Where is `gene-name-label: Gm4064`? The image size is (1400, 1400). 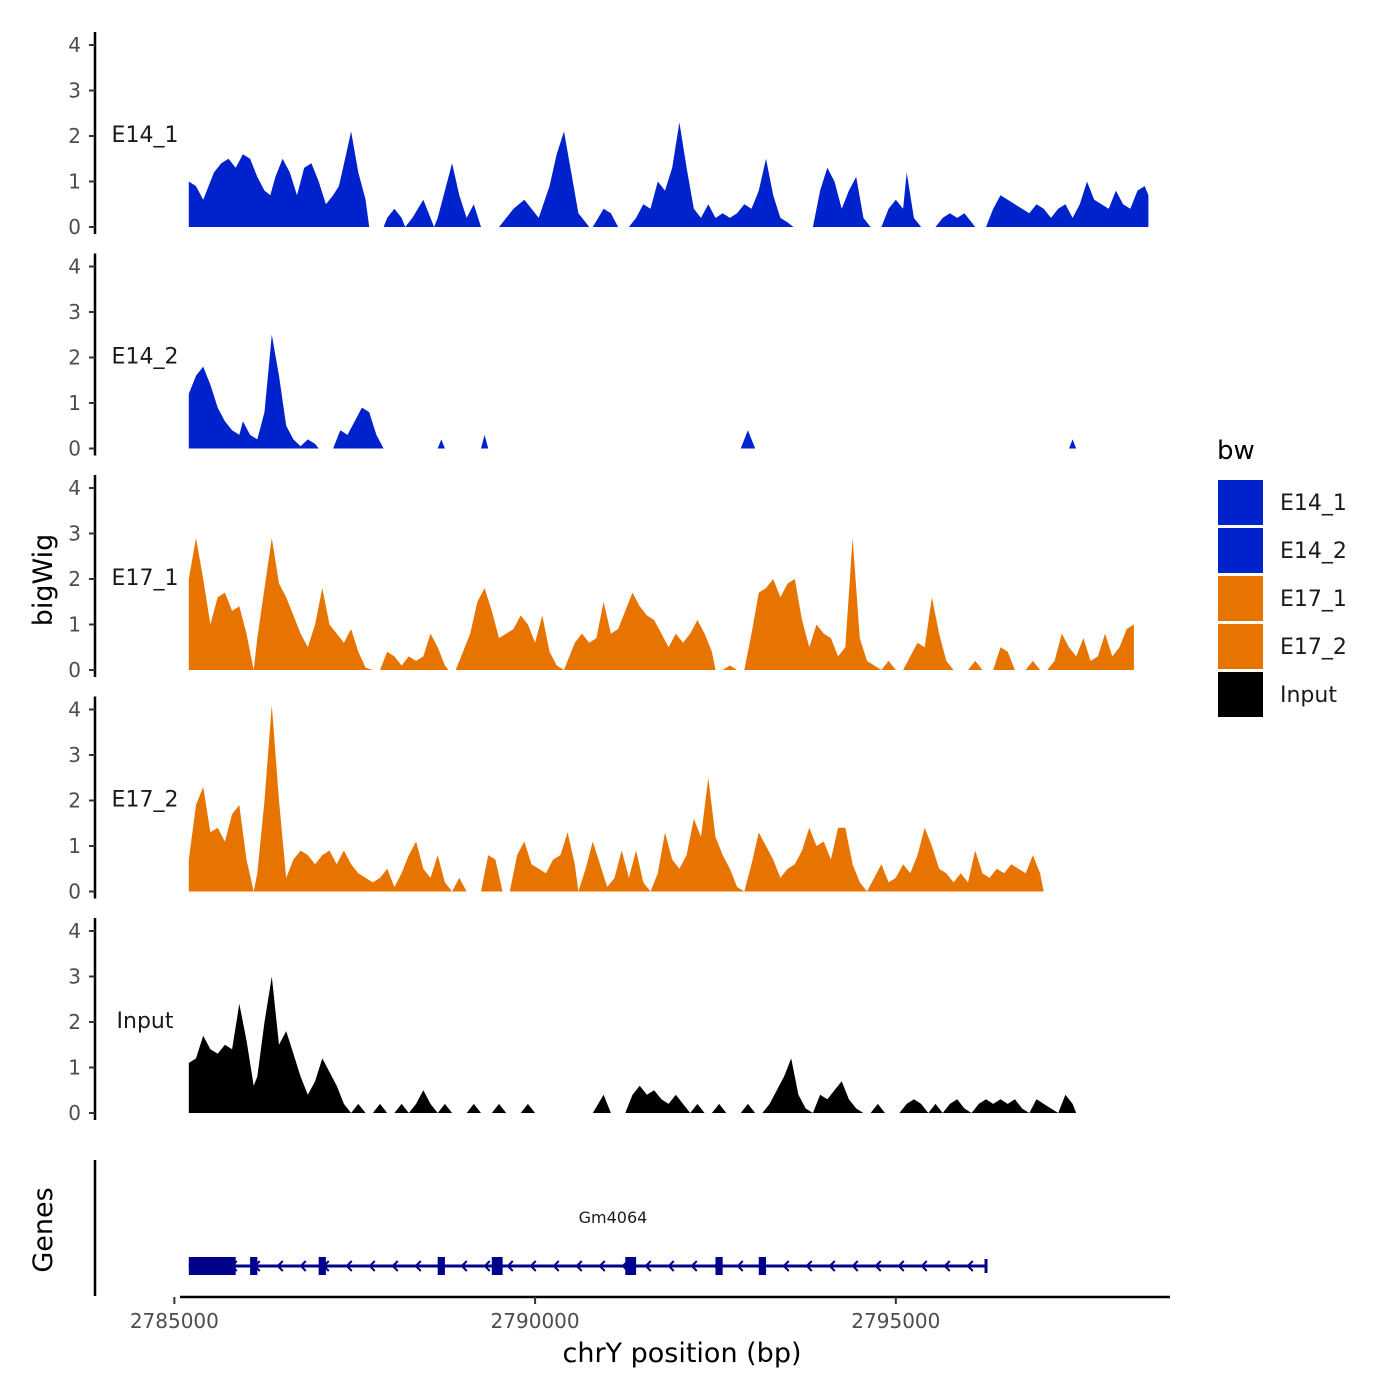 gene-name-label: Gm4064 is located at coordinates (613, 1217).